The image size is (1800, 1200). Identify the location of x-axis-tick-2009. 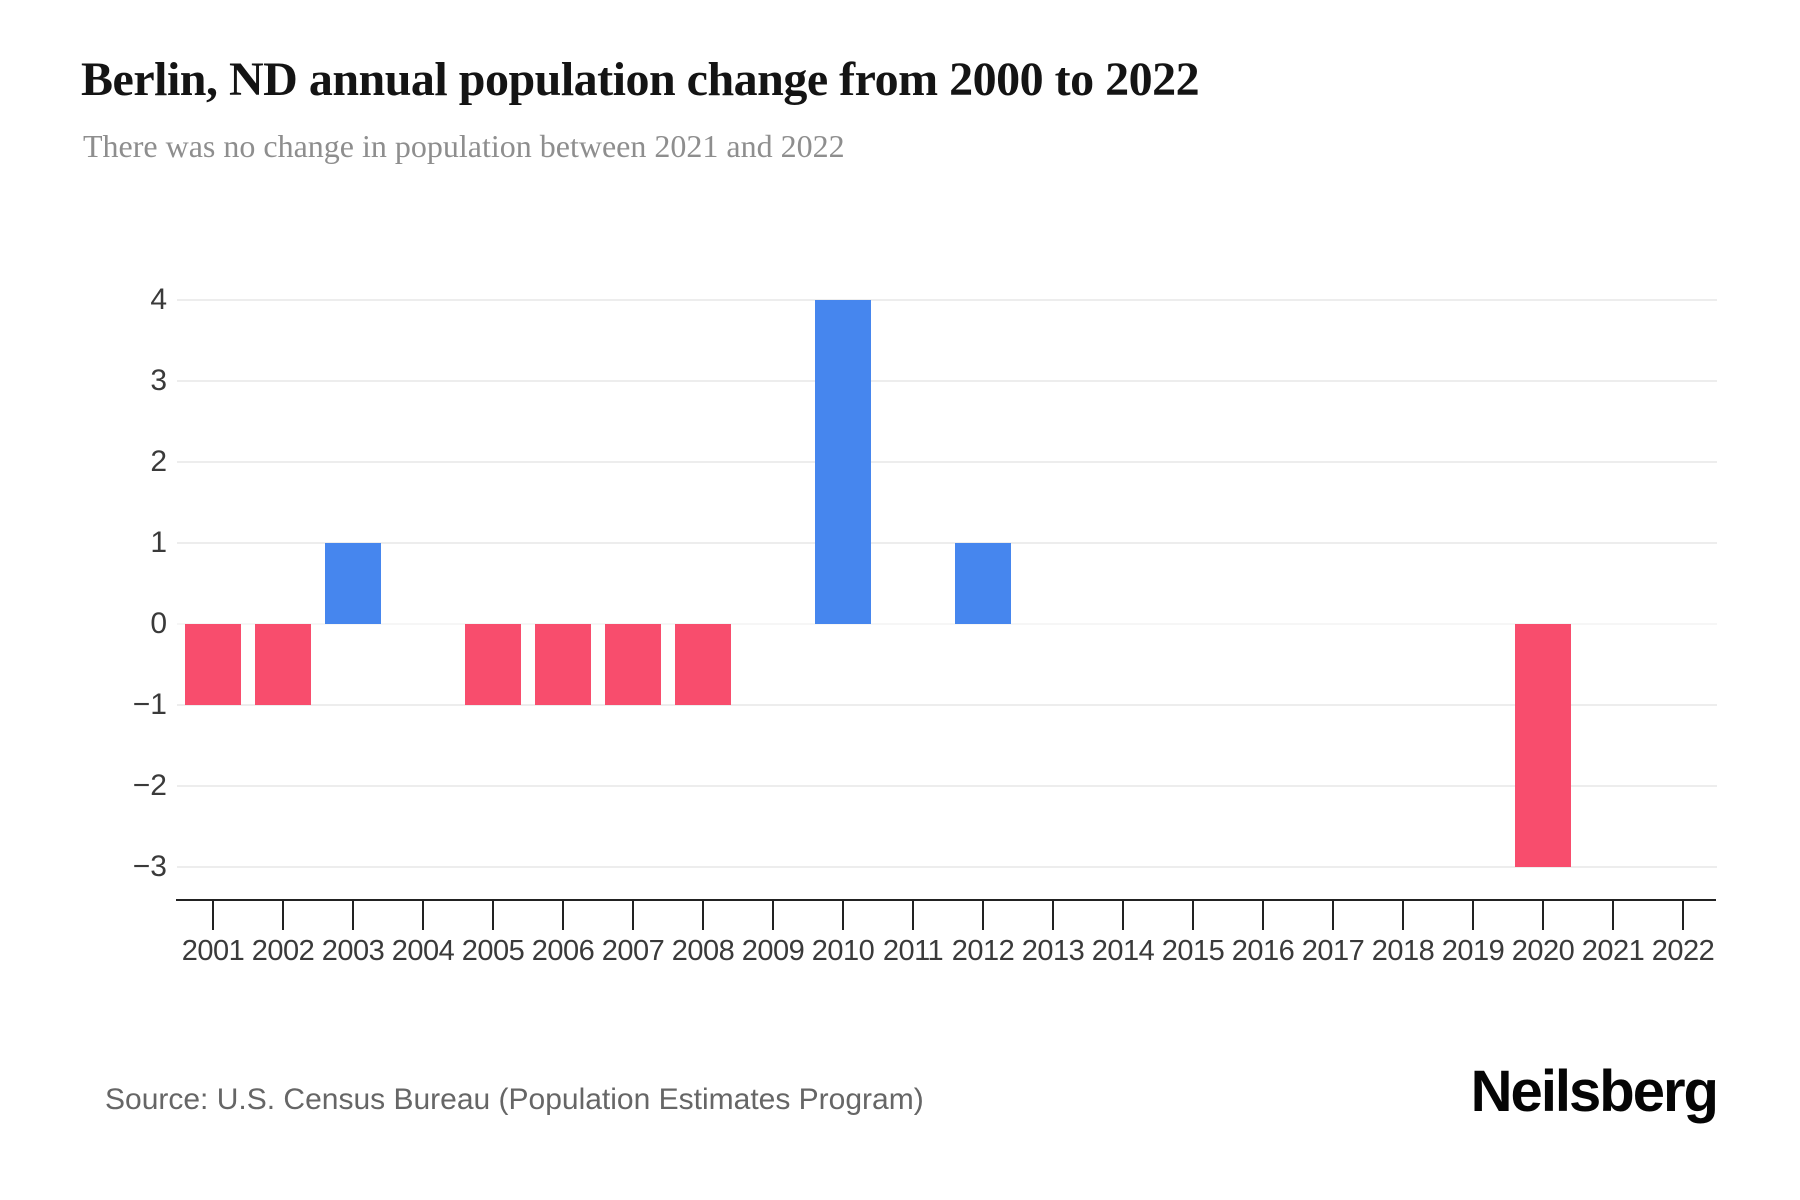
(773, 915).